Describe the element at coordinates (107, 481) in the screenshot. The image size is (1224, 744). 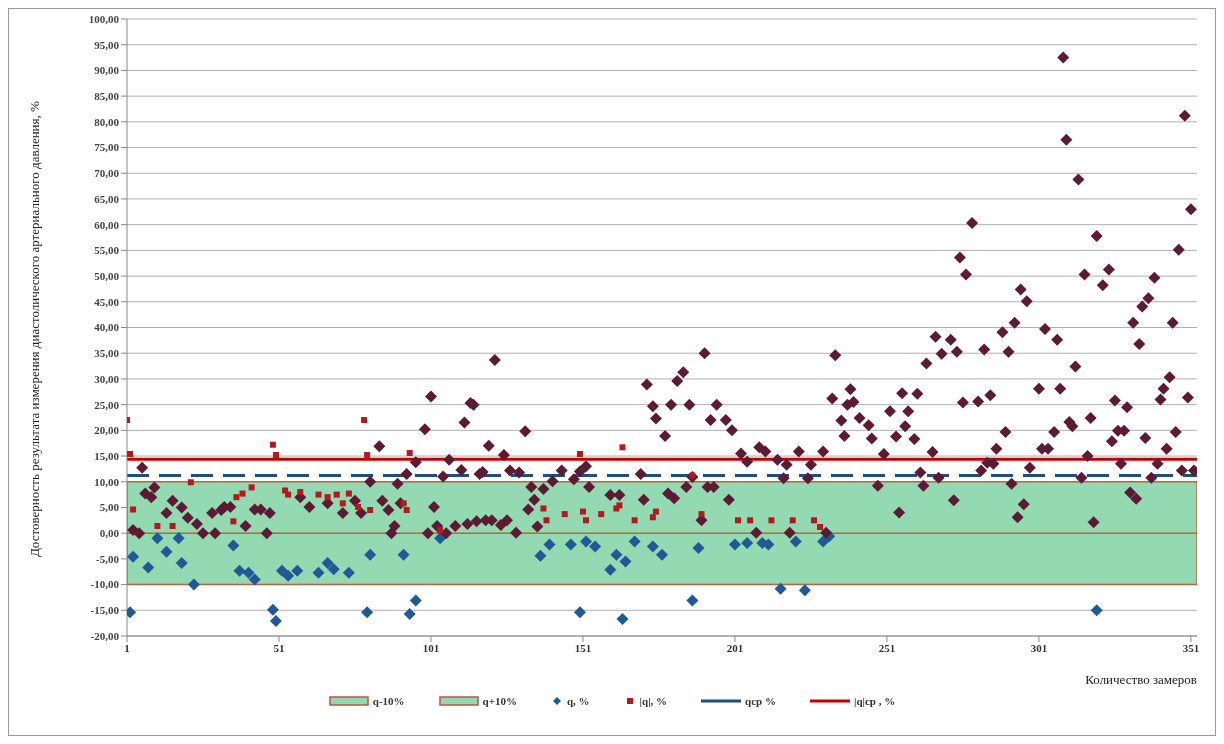
I see `y-tick-label: 10,00` at that location.